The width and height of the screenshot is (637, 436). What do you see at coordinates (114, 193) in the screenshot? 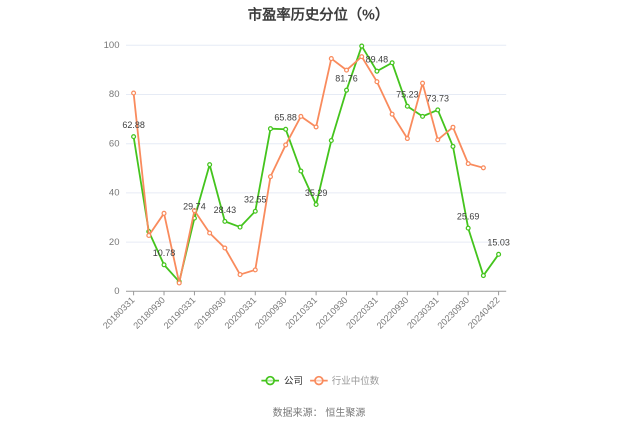
I see `svg-text: 40` at bounding box center [114, 193].